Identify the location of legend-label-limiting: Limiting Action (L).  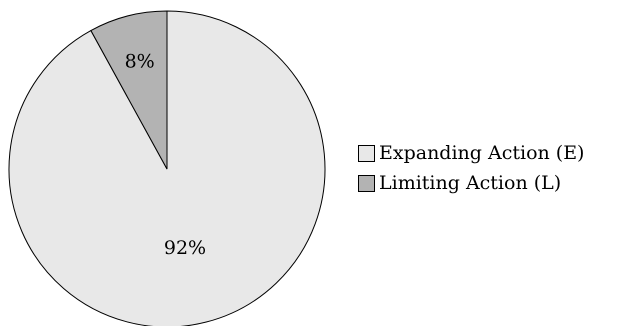
(470, 183).